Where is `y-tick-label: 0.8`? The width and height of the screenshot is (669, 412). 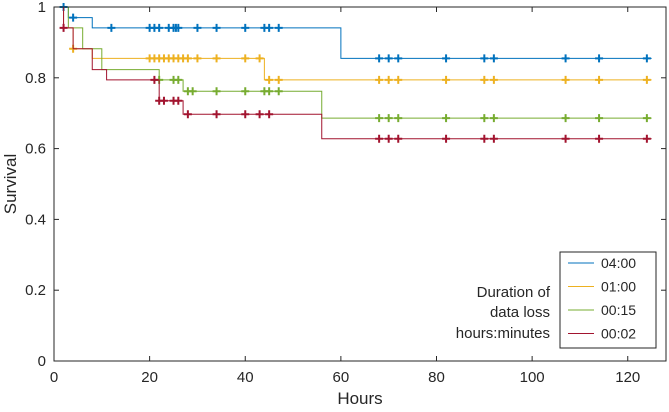 y-tick-label: 0.8 is located at coordinates (35, 78).